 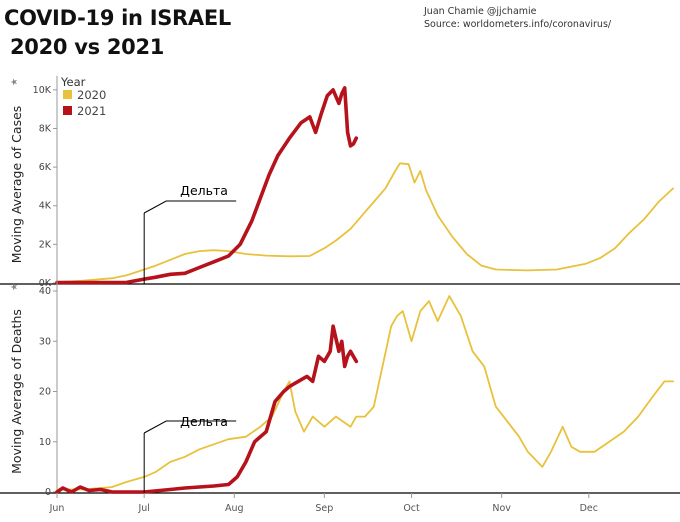 What do you see at coordinates (45, 206) in the screenshot?
I see `cases-y-tick-label: 4K` at bounding box center [45, 206].